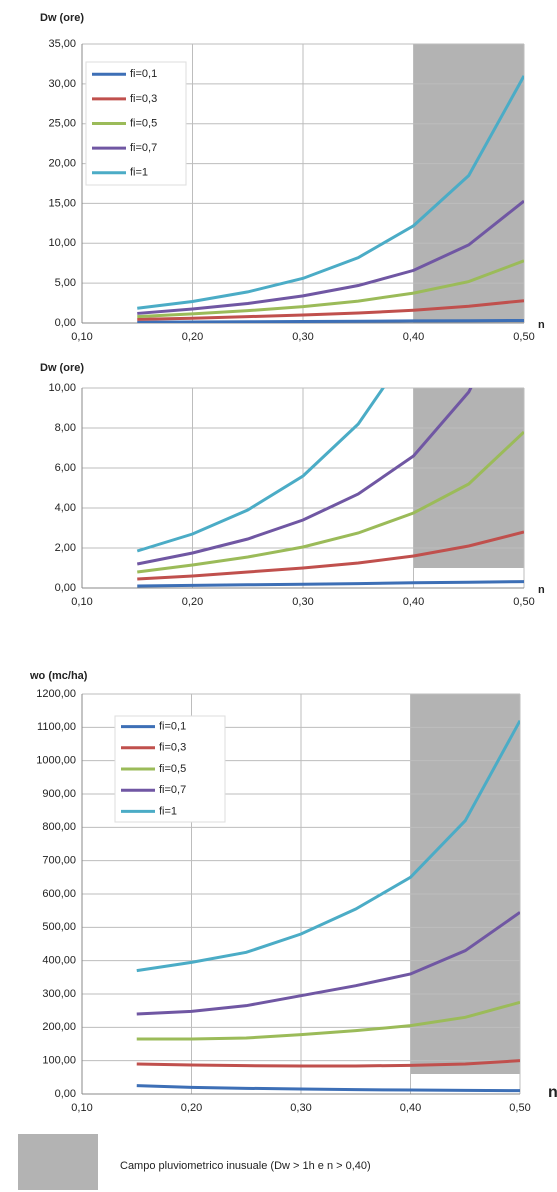 The image size is (557, 1192). I want to click on y-tick-label: 8,00, so click(65, 428).